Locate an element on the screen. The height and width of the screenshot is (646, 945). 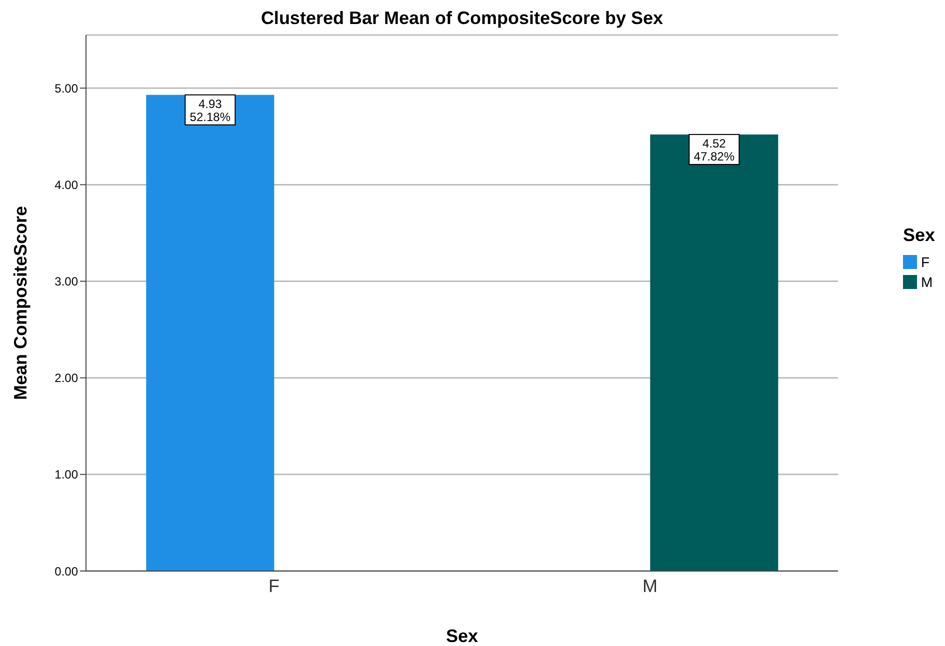
y-tick-label: 2.00 is located at coordinates (66, 378).